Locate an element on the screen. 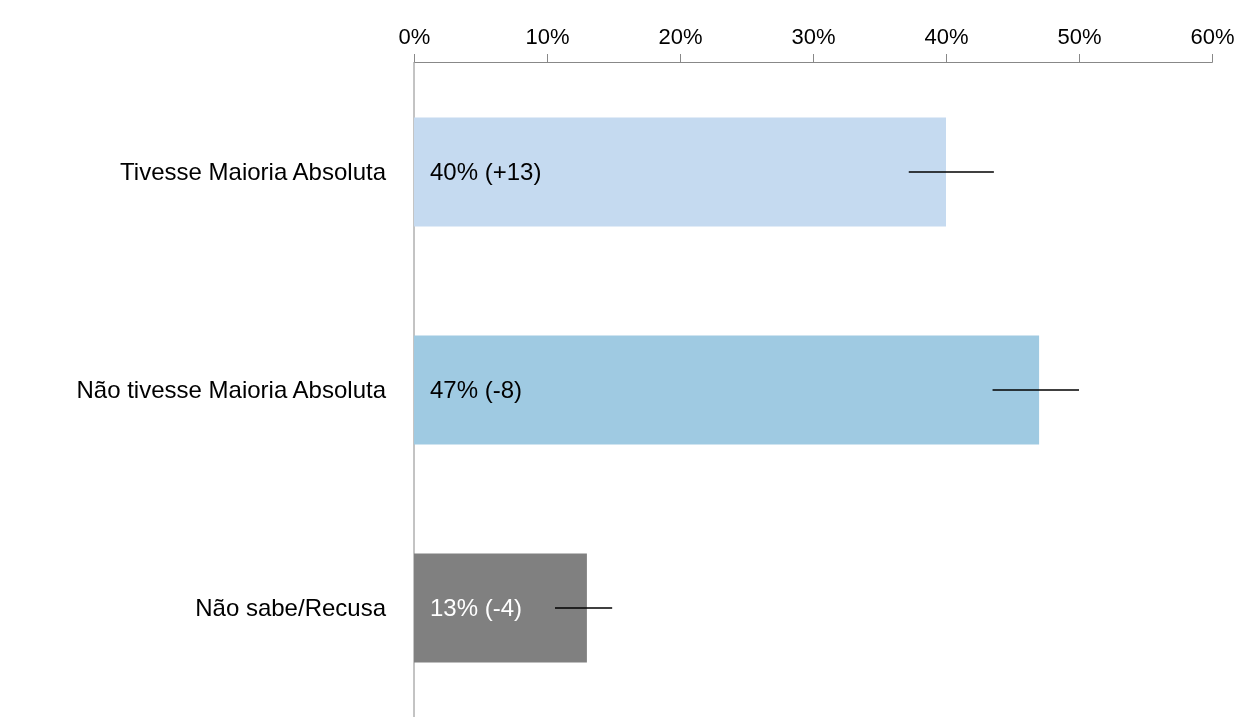 This screenshot has width=1242, height=717. x-tick-label: 40% is located at coordinates (946, 37).